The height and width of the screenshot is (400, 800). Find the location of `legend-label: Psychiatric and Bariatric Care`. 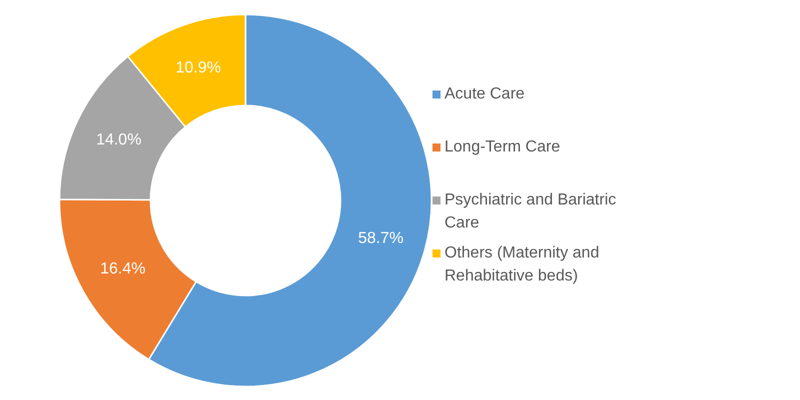

legend-label: Psychiatric and Bariatric Care is located at coordinates (530, 212).